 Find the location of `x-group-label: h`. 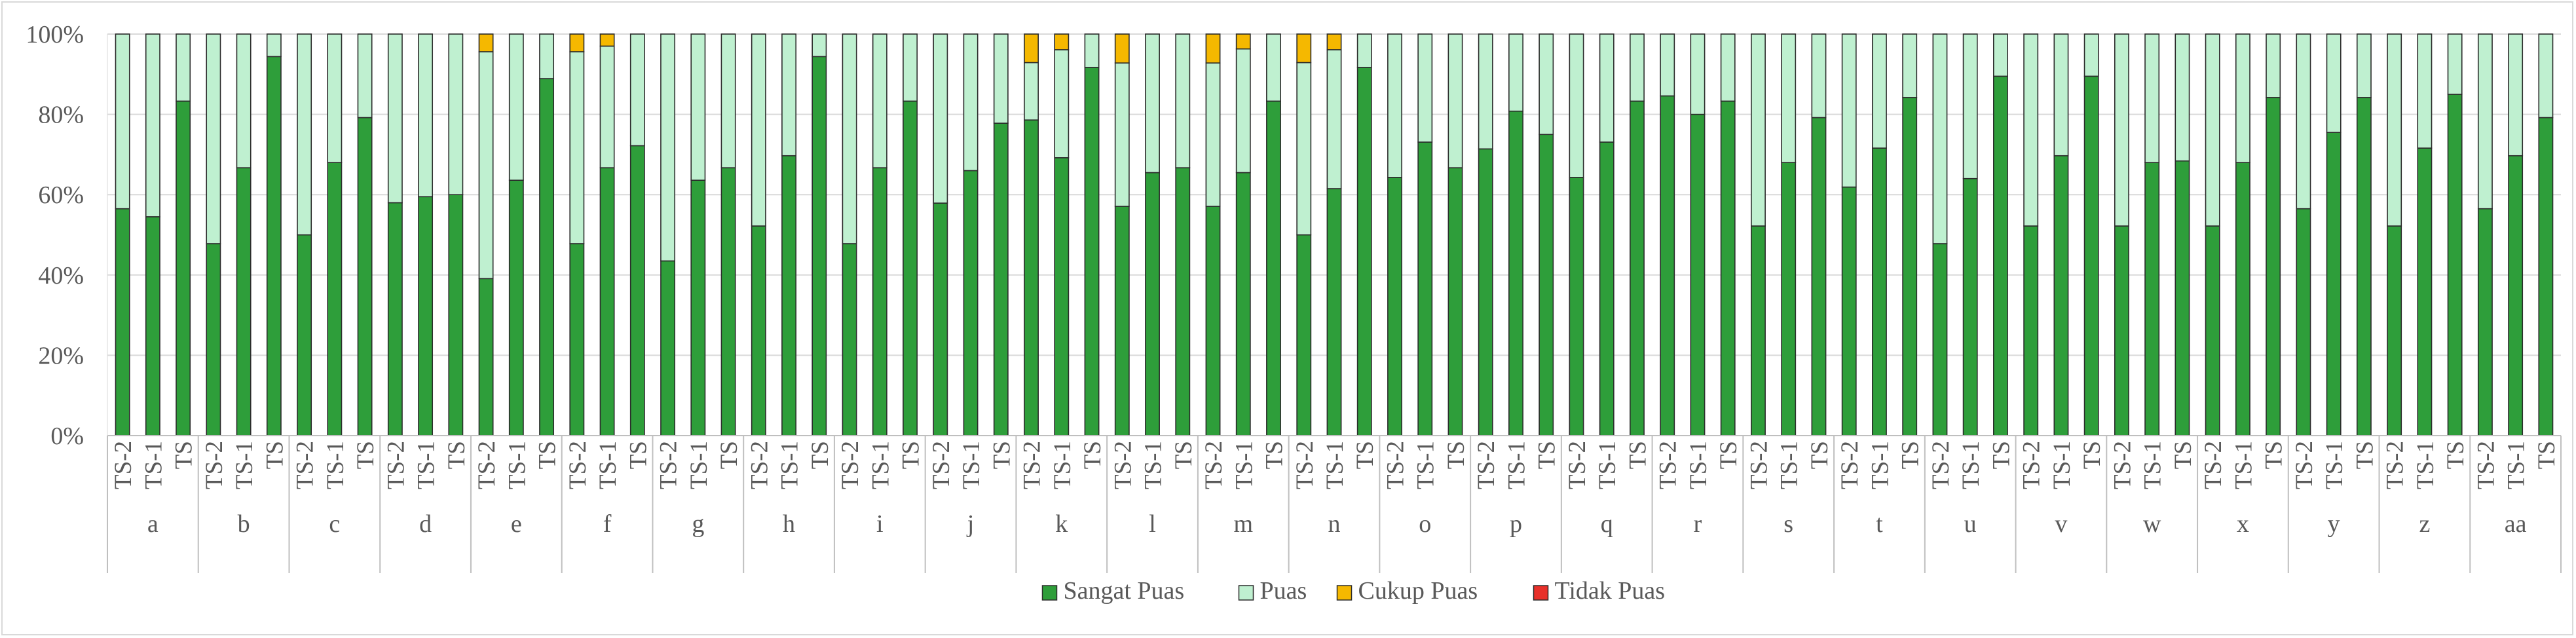

x-group-label: h is located at coordinates (789, 524).